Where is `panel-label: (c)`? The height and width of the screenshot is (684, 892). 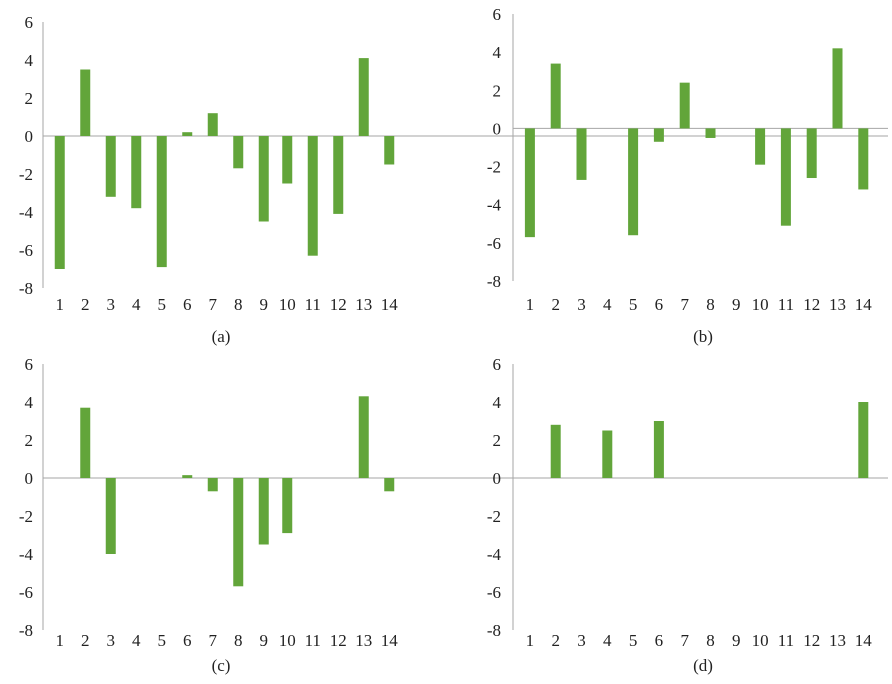
panel-label: (c) is located at coordinates (221, 665).